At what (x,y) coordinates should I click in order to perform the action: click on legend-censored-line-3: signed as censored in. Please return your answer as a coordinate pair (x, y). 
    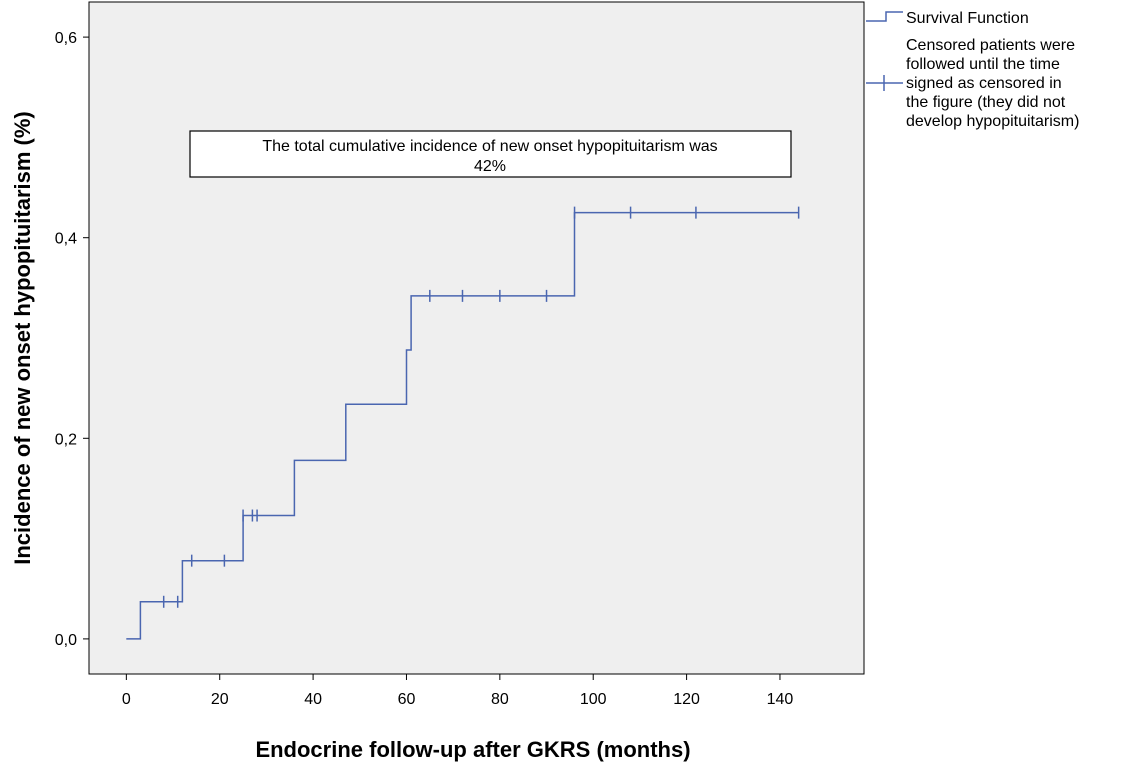
    Looking at the image, I should click on (984, 83).